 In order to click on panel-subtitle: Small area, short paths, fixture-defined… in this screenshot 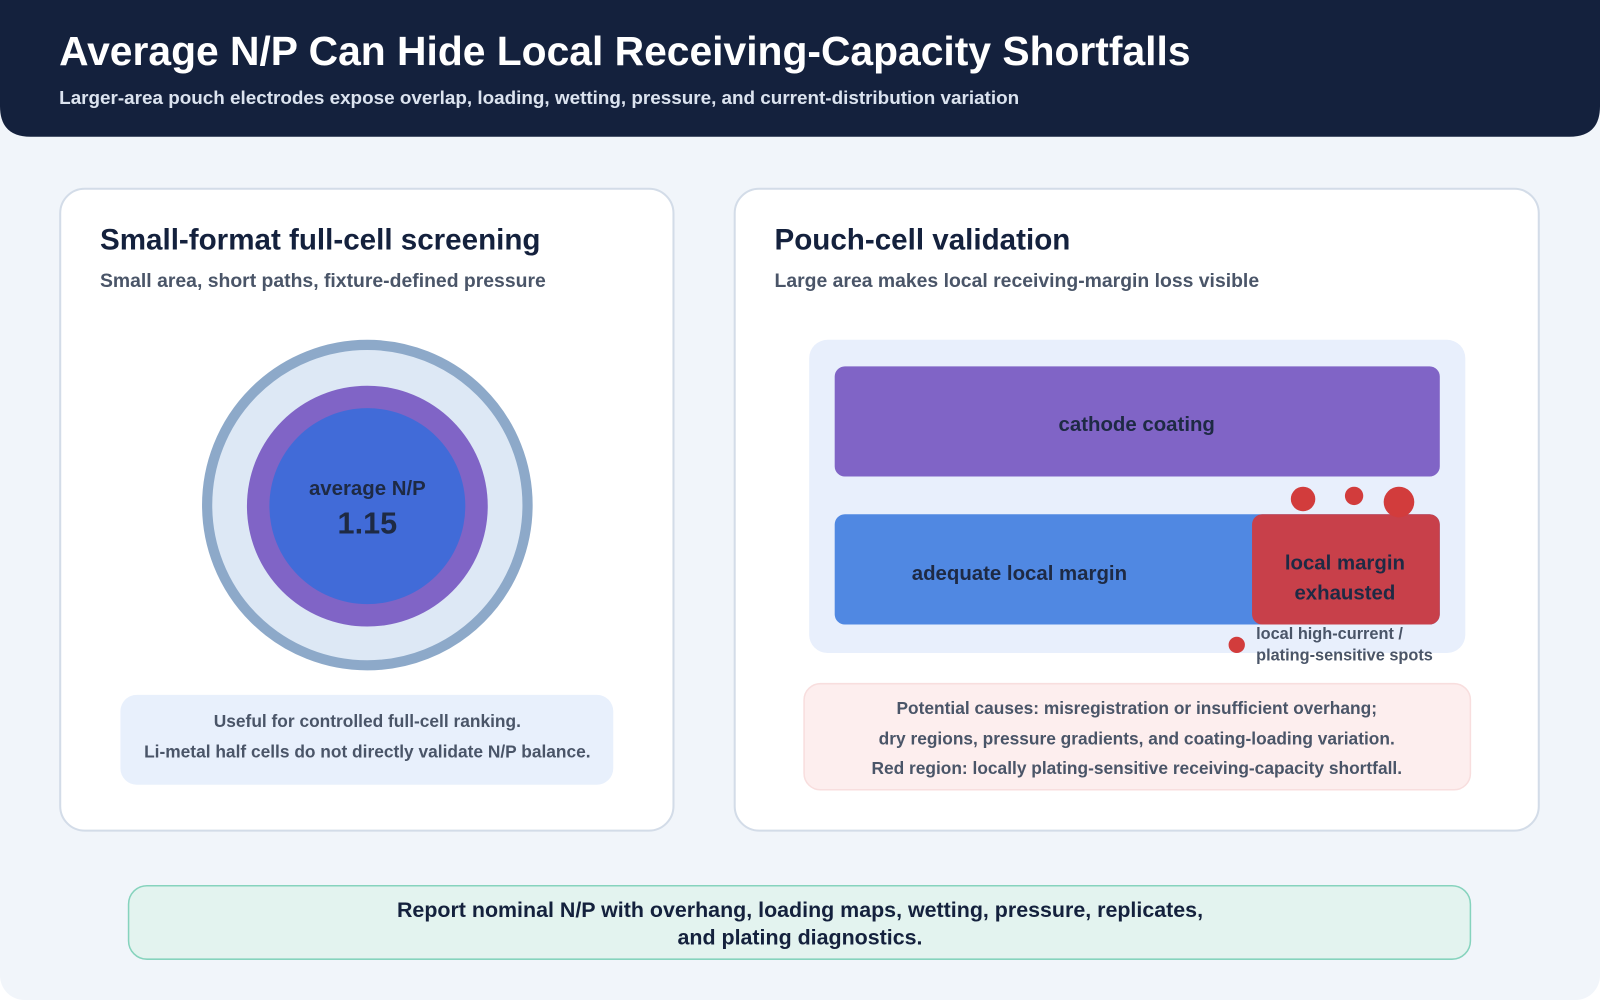, I will do `click(323, 281)`.